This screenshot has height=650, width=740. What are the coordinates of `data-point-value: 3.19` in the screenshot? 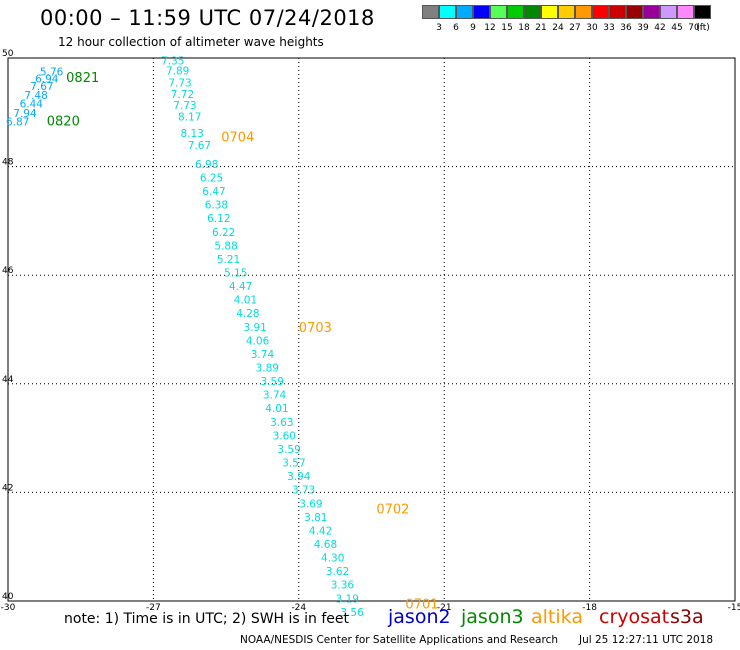 It's located at (347, 599).